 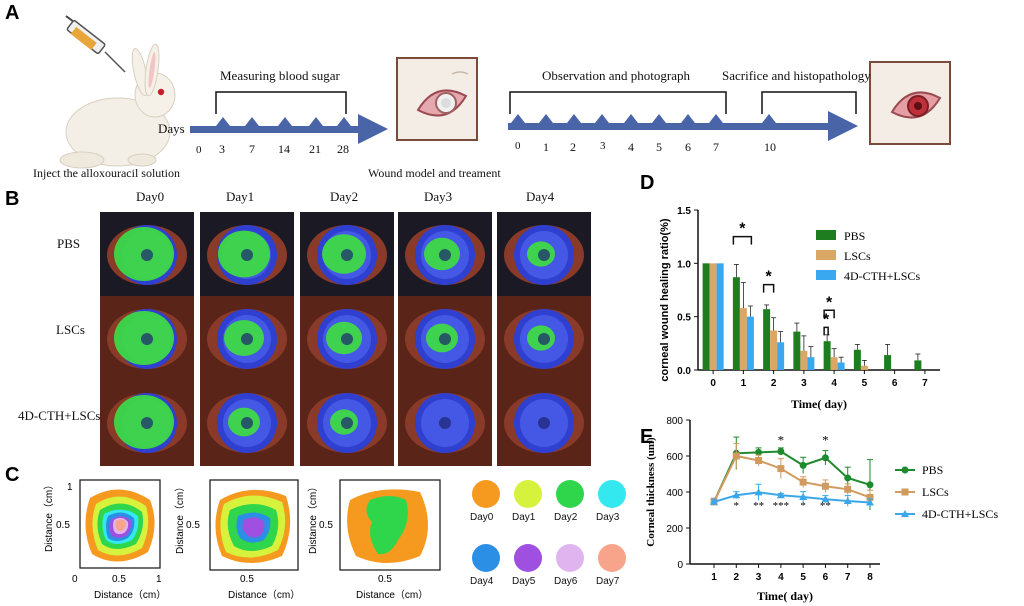 I want to click on c-ylabel-2: Distance（cm）, so click(x=180, y=518).